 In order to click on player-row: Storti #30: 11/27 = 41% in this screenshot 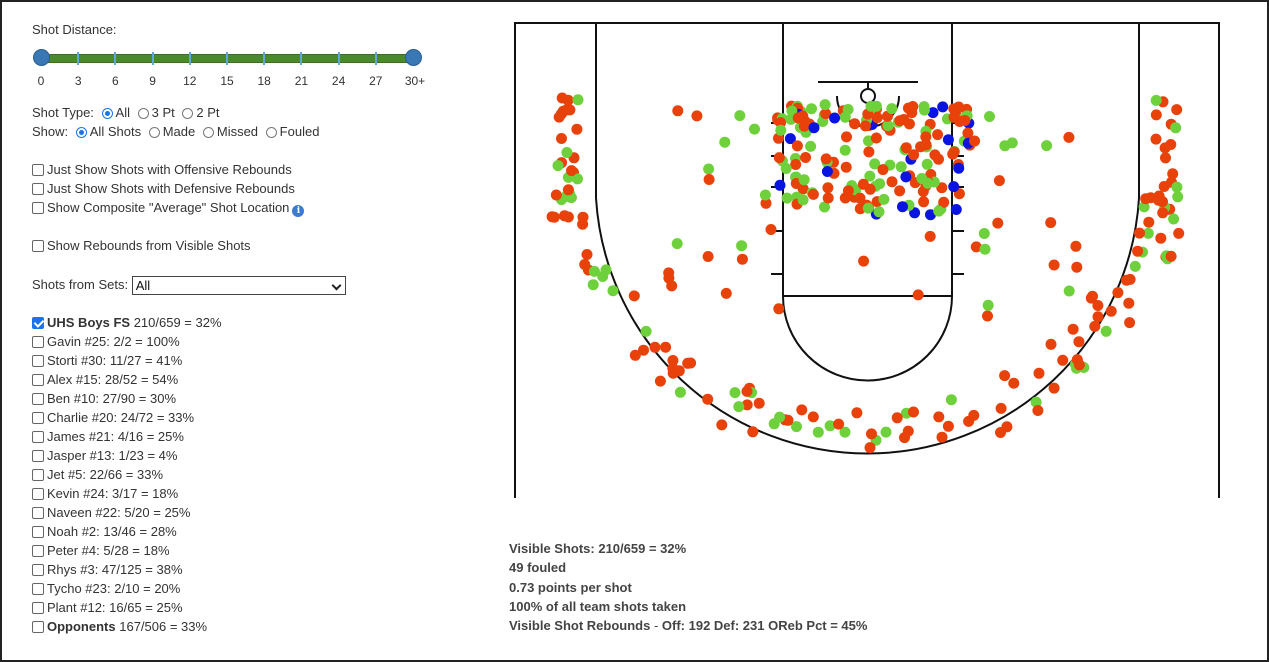, I will do `click(252, 360)`.